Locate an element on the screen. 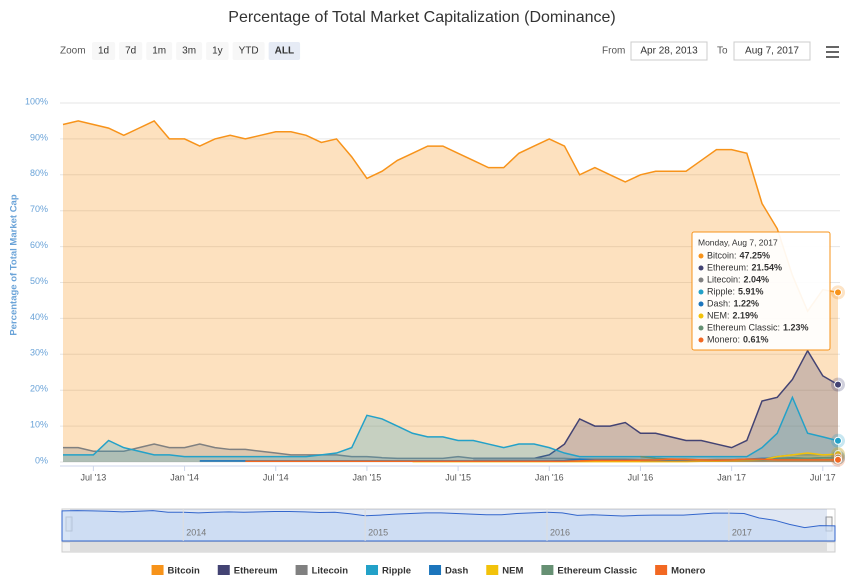 This screenshot has height=581, width=857. tooltip-value: 1.23% is located at coordinates (796, 327).